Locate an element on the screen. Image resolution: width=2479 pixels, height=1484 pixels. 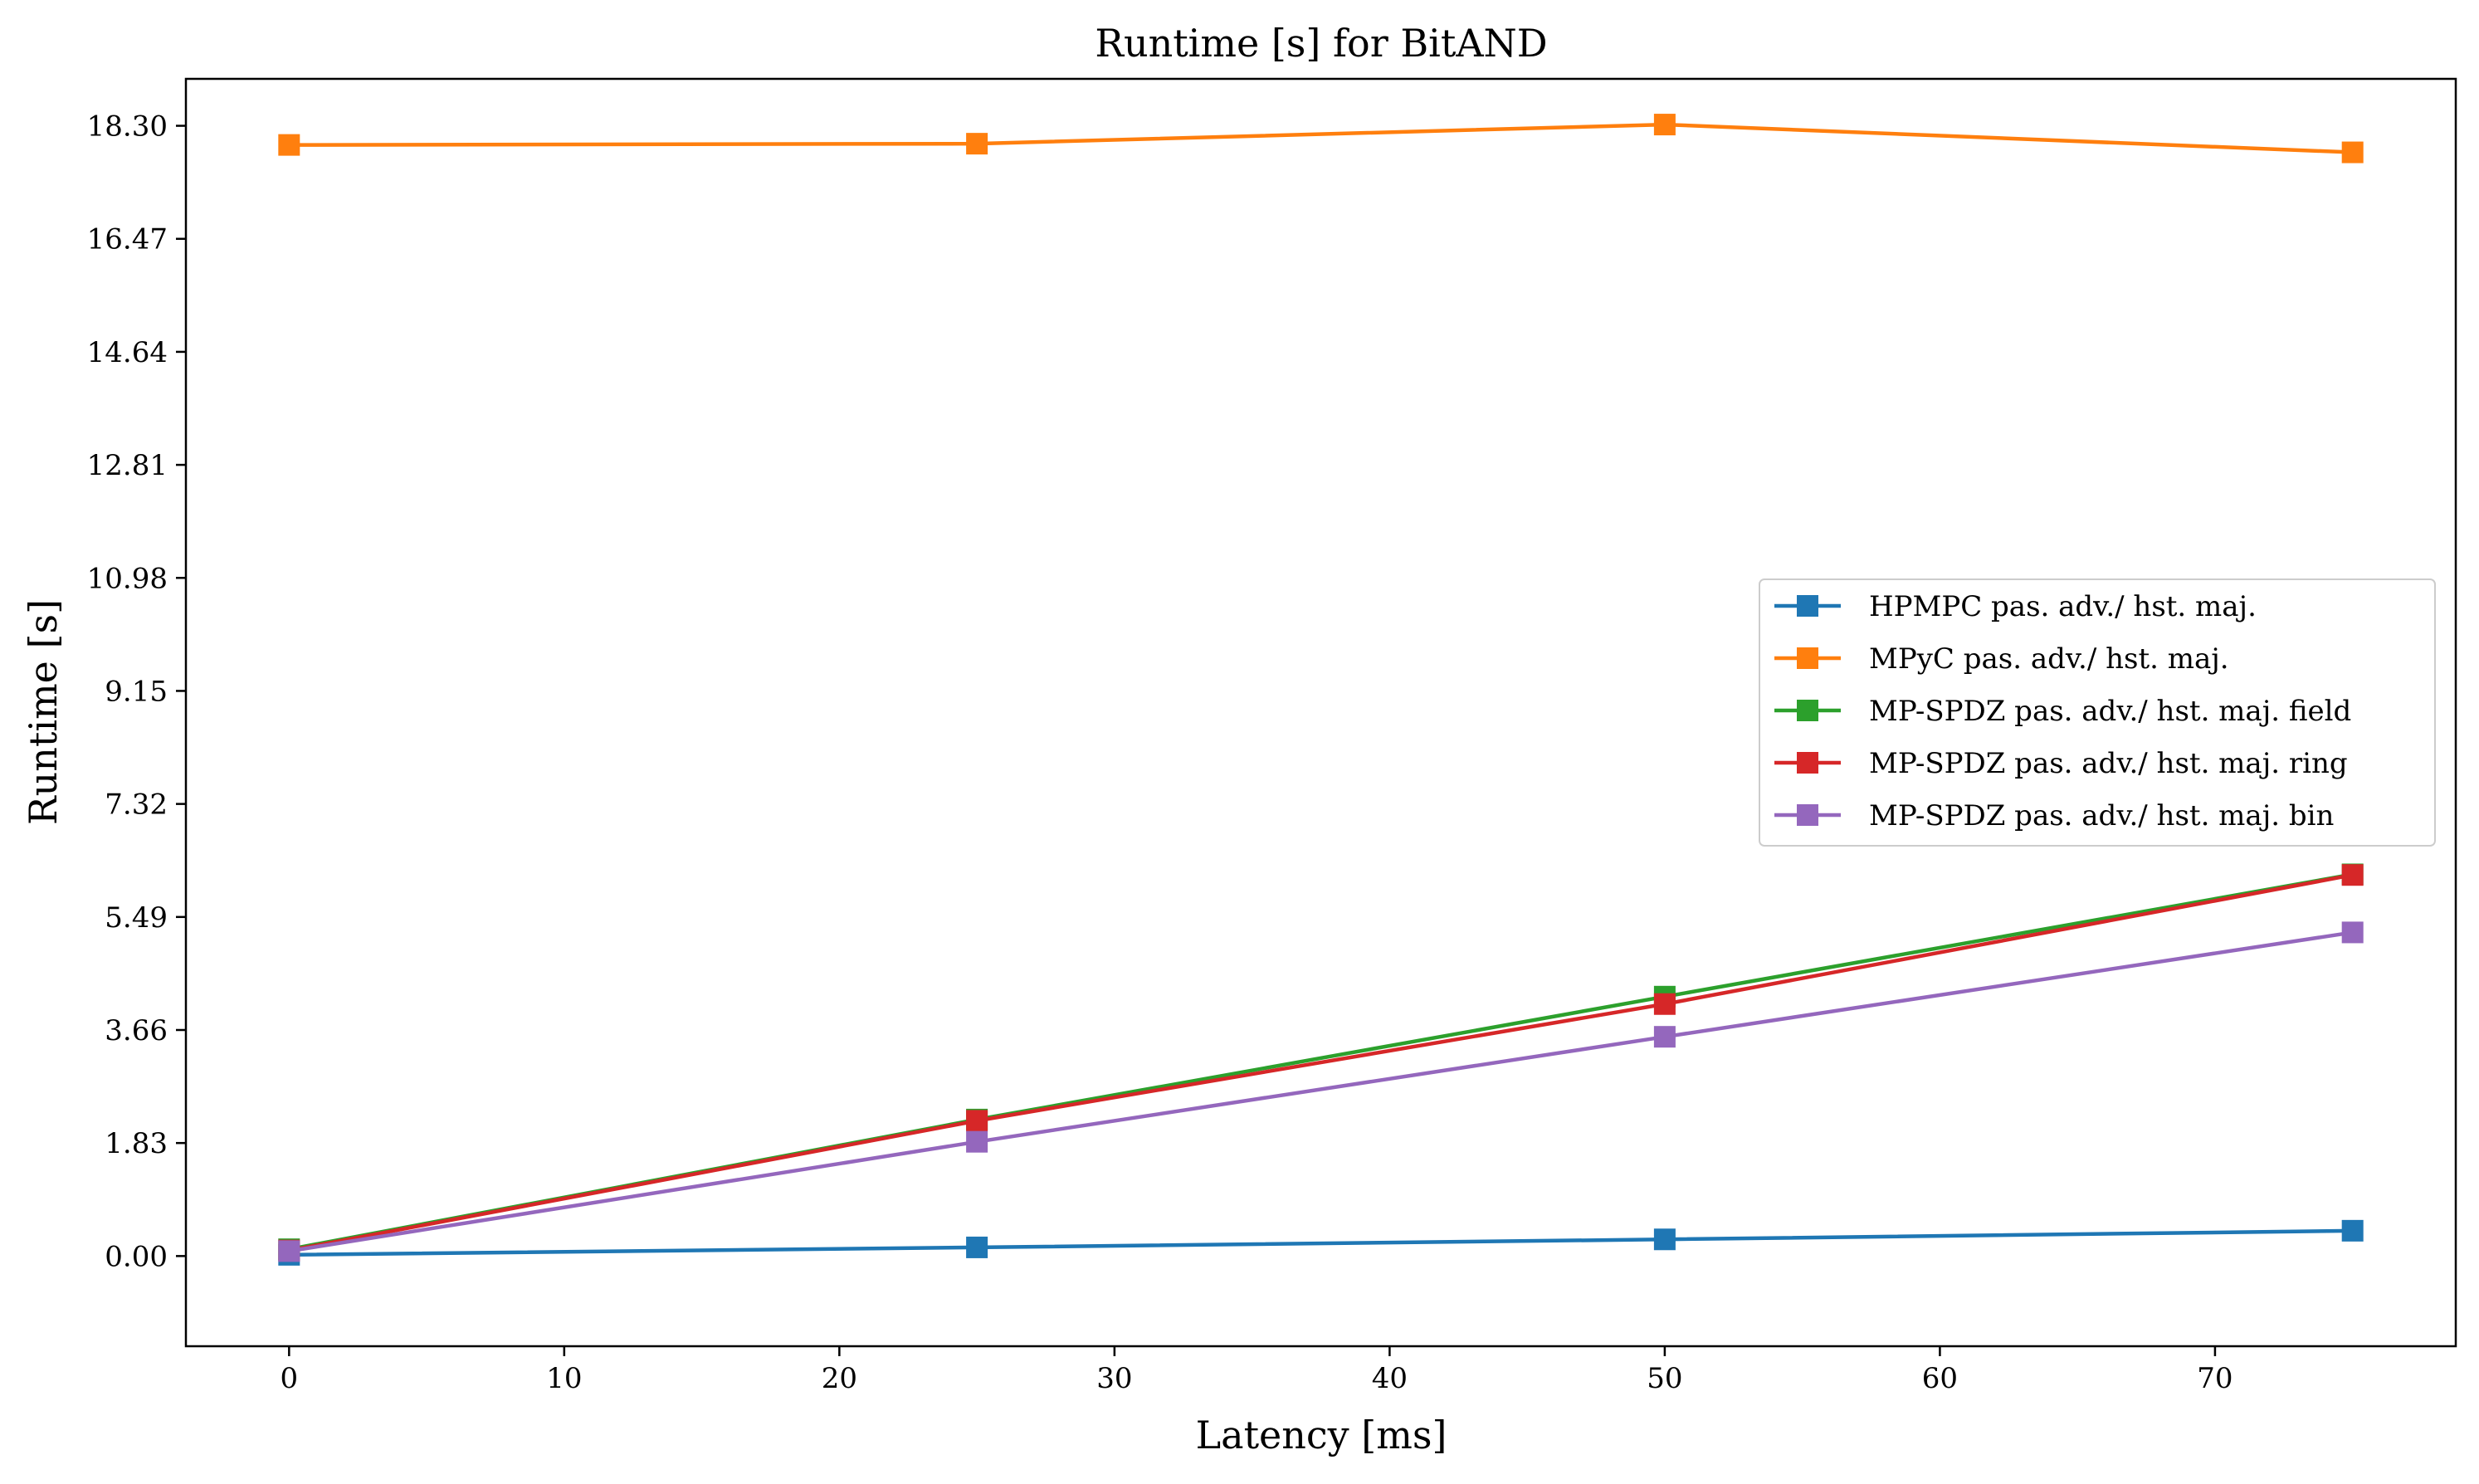
y-tick-label: 14.64 is located at coordinates (127, 352).